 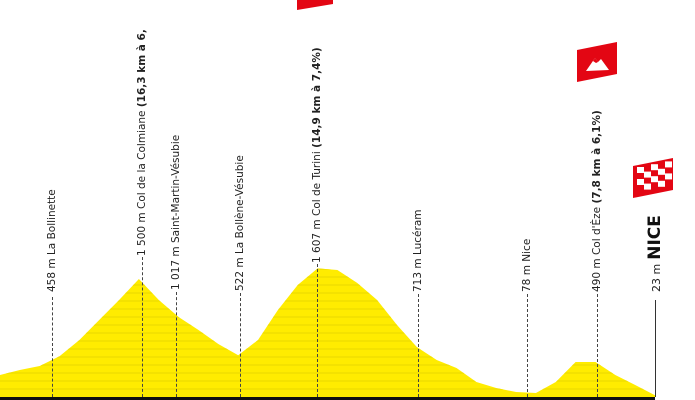 I want to click on marker-label: 78 m Nice, so click(x=527, y=265).